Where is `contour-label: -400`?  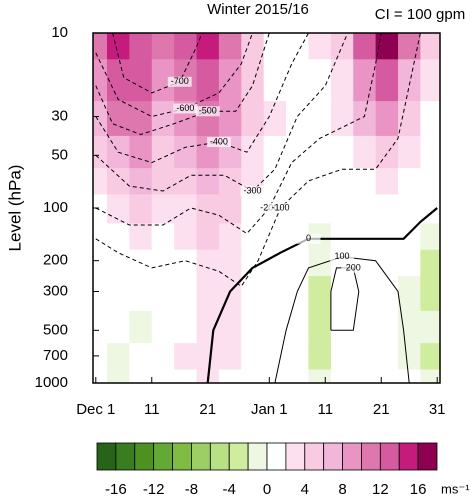
contour-label: -400 is located at coordinates (219, 141).